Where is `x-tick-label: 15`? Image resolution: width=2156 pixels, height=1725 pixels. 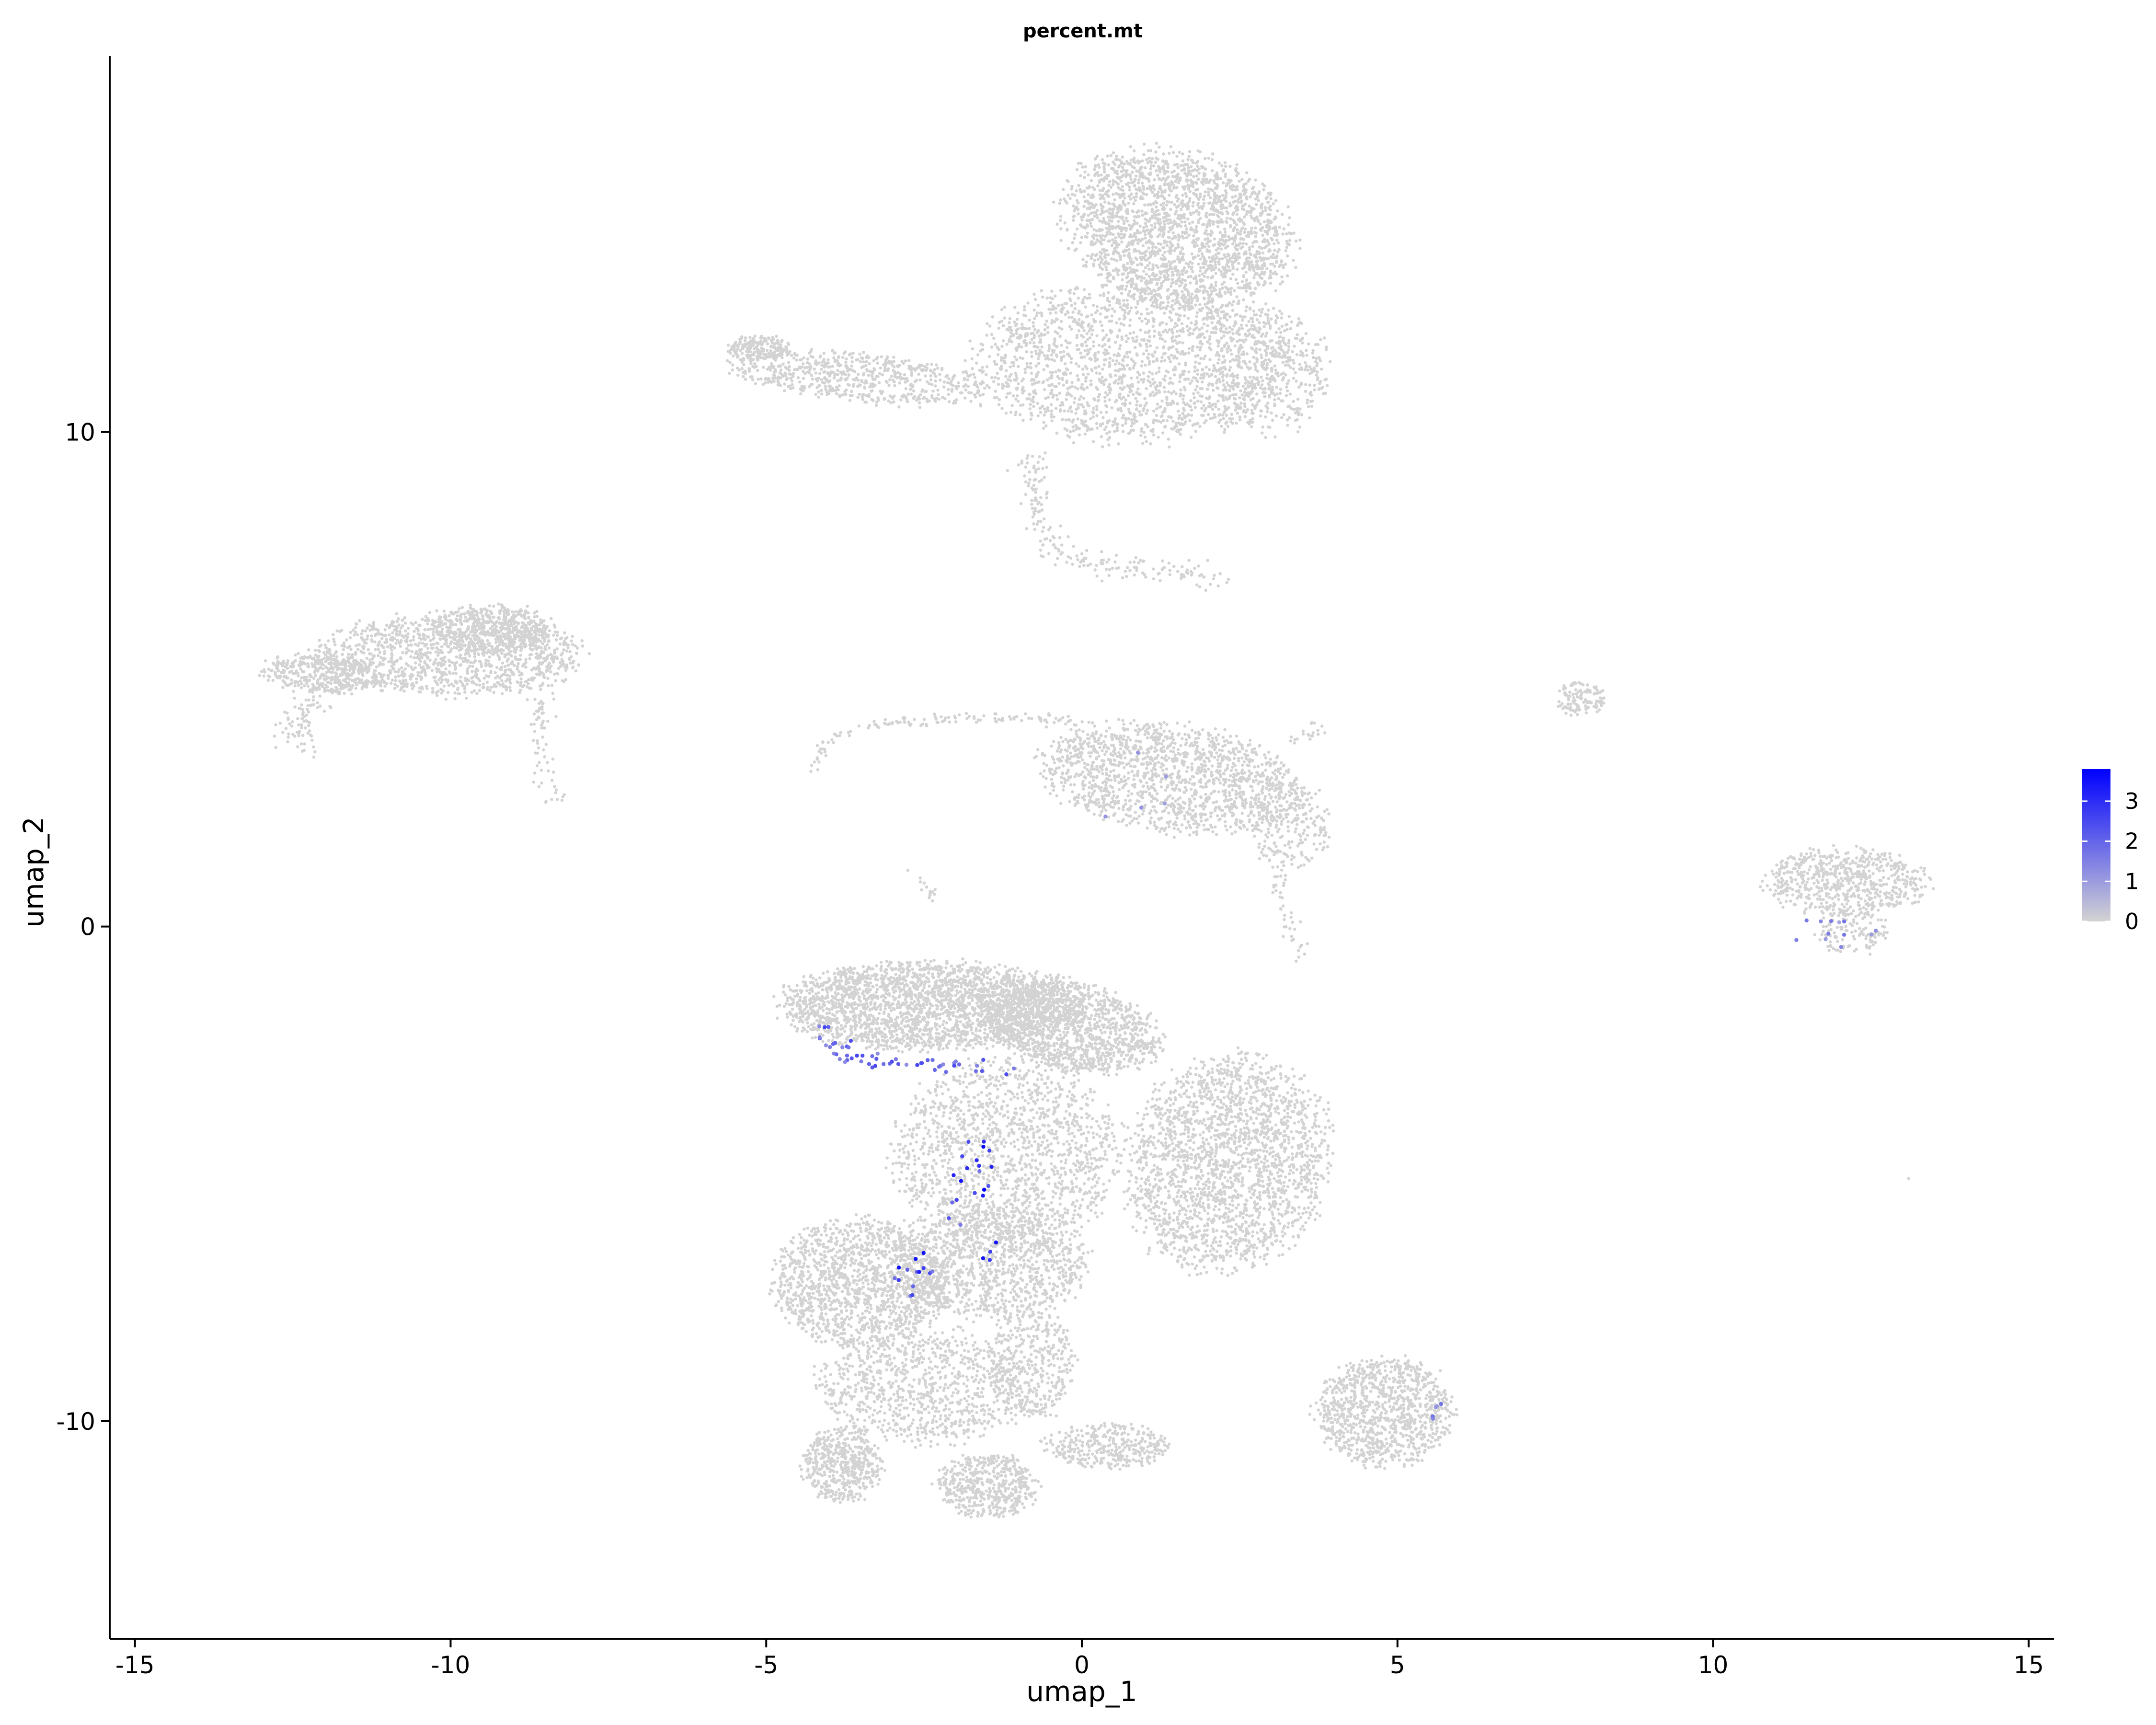
x-tick-label: 15 is located at coordinates (2029, 1665).